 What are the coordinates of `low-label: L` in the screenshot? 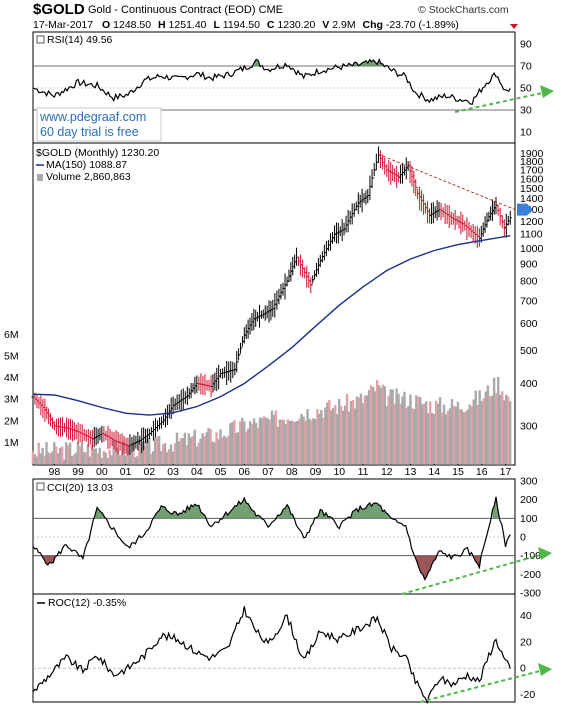 It's located at (216, 25).